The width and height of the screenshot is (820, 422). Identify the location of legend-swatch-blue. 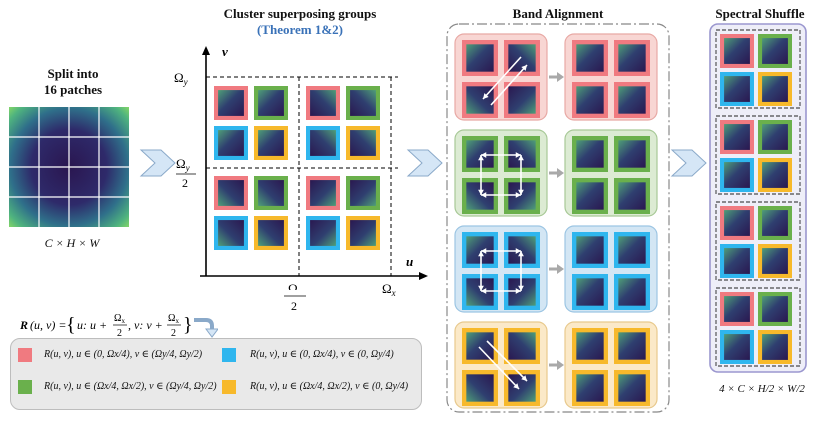
(229, 355).